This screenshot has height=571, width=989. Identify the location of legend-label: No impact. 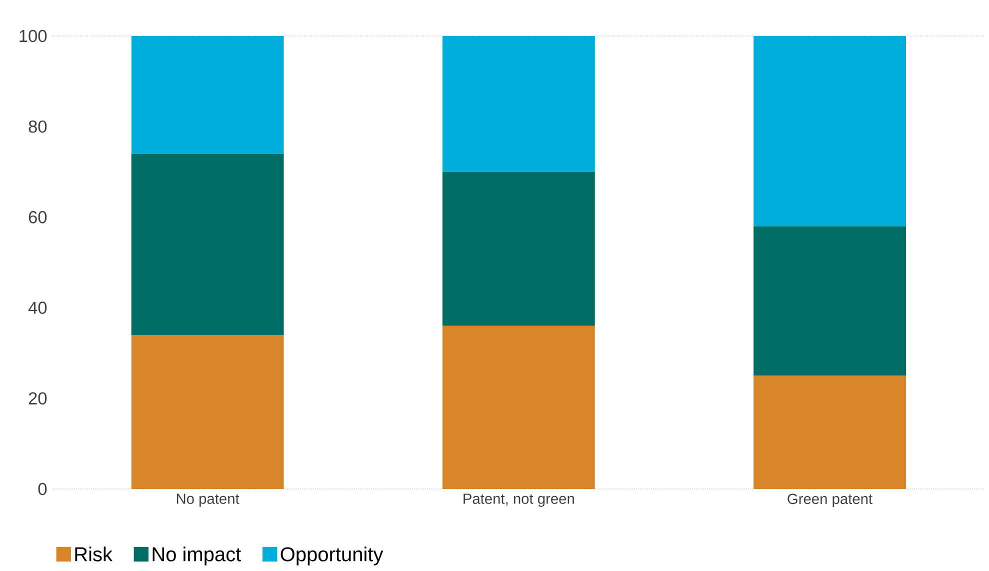
(197, 556).